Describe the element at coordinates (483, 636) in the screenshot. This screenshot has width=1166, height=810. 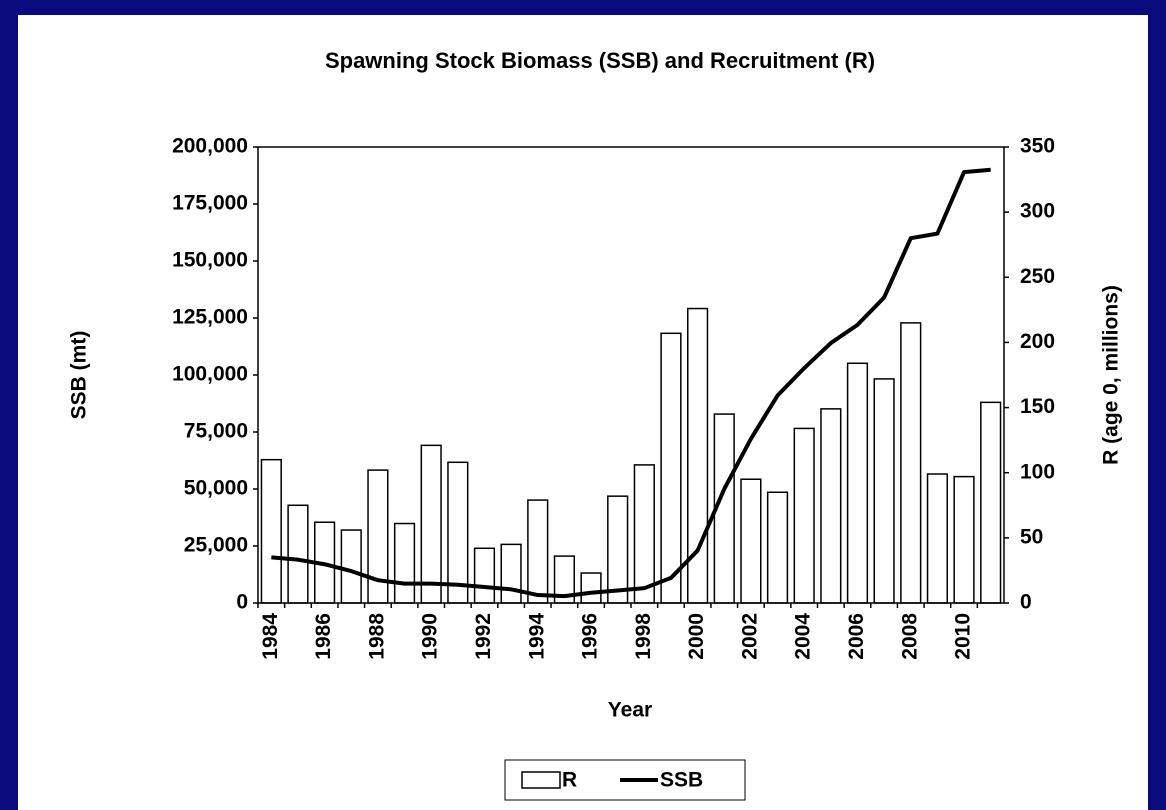
I see `x-tick-label: 1992` at that location.